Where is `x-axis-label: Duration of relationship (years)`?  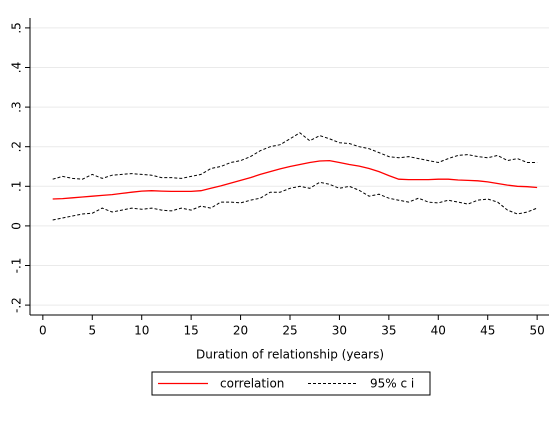 x-axis-label: Duration of relationship (years) is located at coordinates (290, 355).